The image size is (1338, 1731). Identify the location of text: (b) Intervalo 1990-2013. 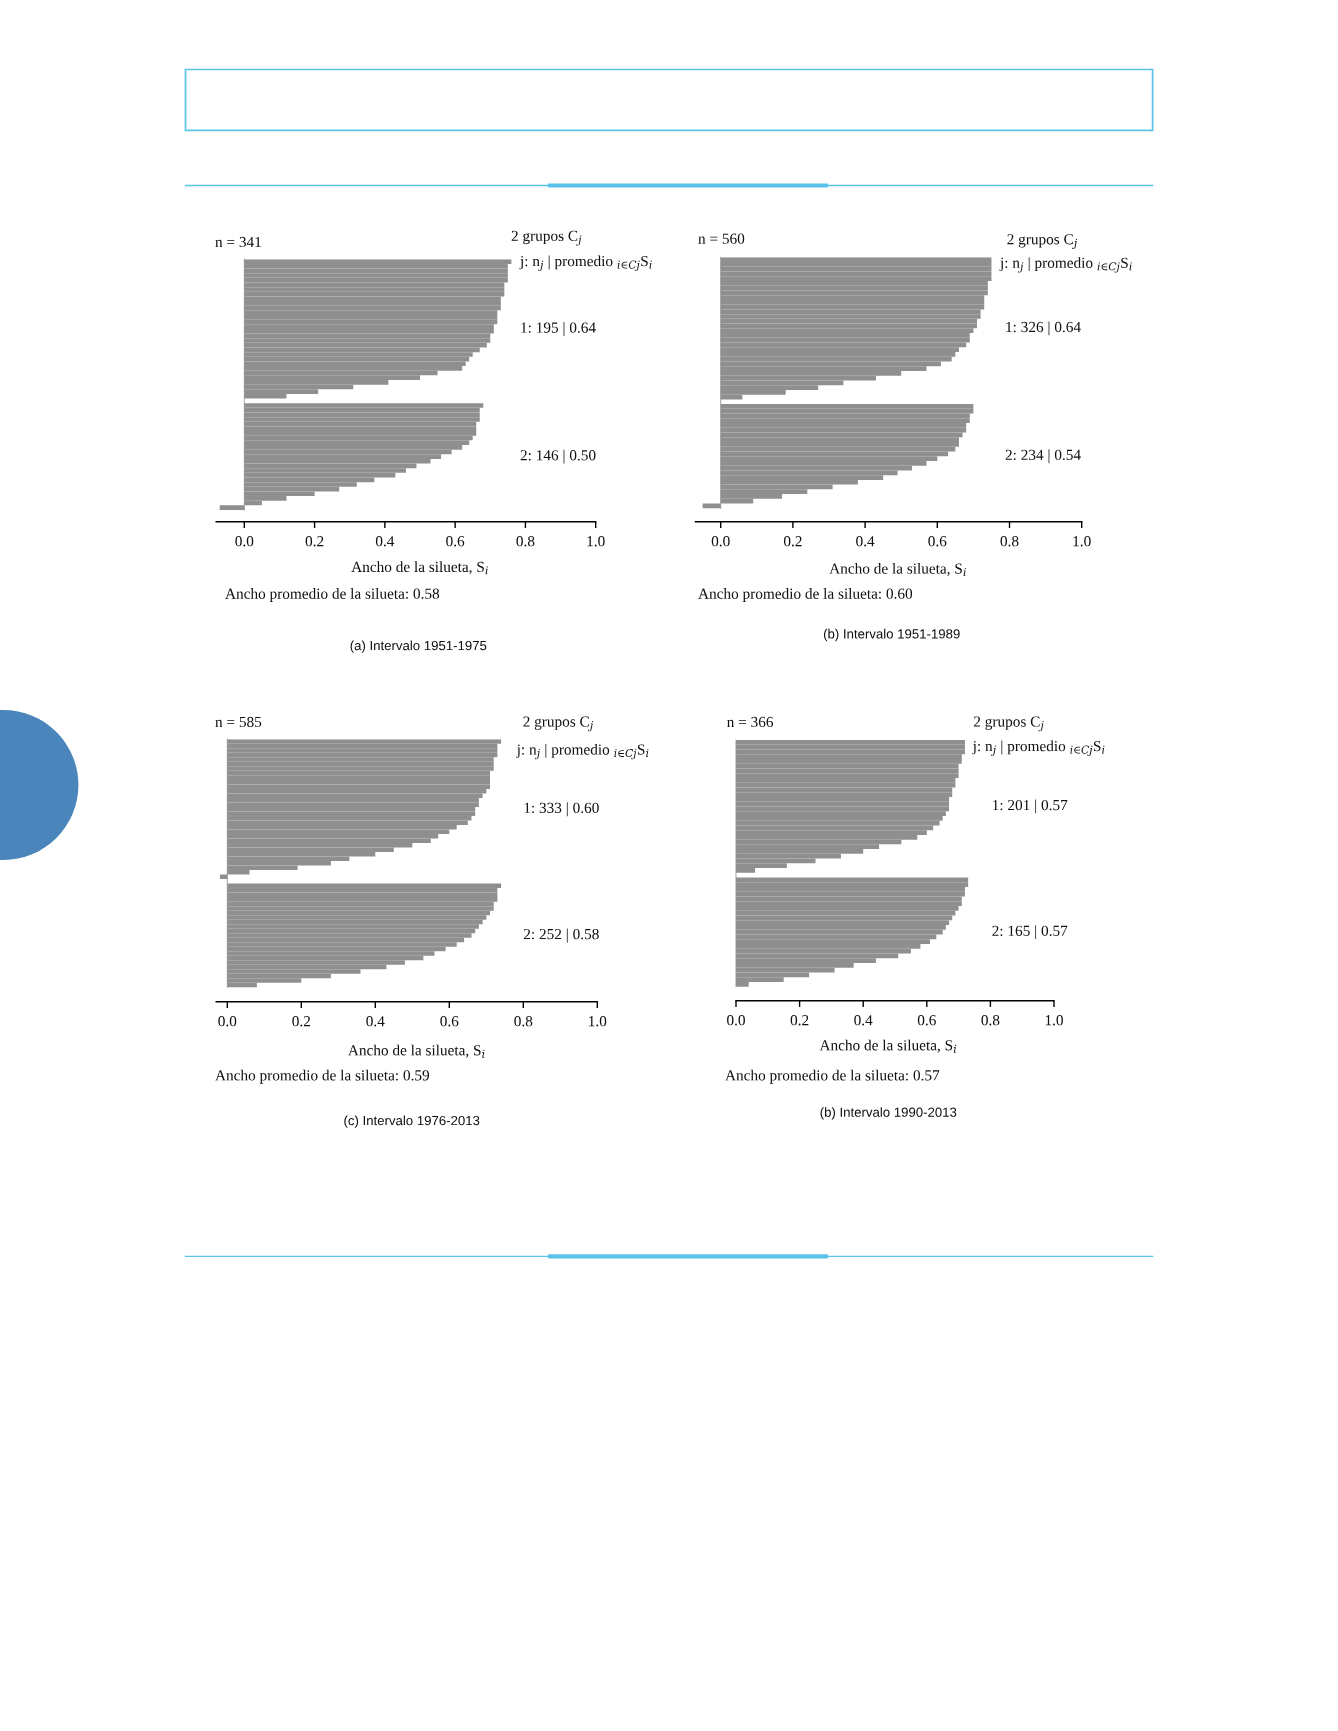
(888, 1113).